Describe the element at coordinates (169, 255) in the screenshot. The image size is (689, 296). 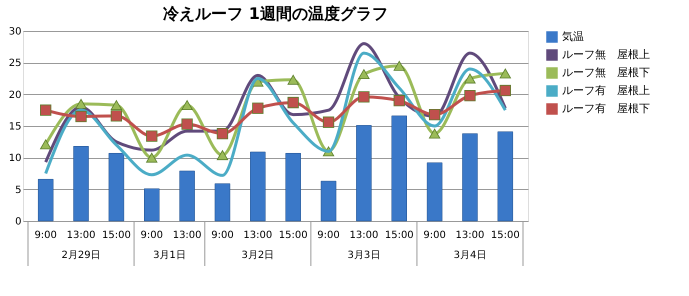
I see `text: 3月1日` at that location.